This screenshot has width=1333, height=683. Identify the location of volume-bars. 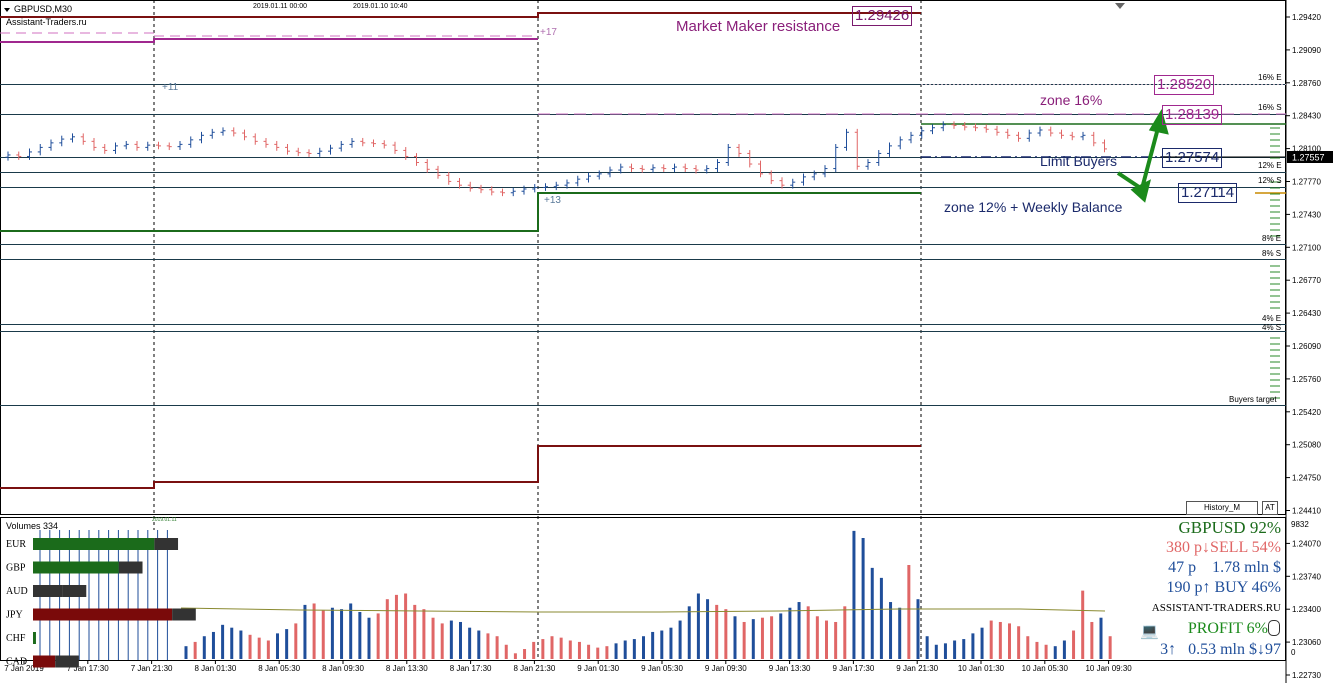
(648, 594).